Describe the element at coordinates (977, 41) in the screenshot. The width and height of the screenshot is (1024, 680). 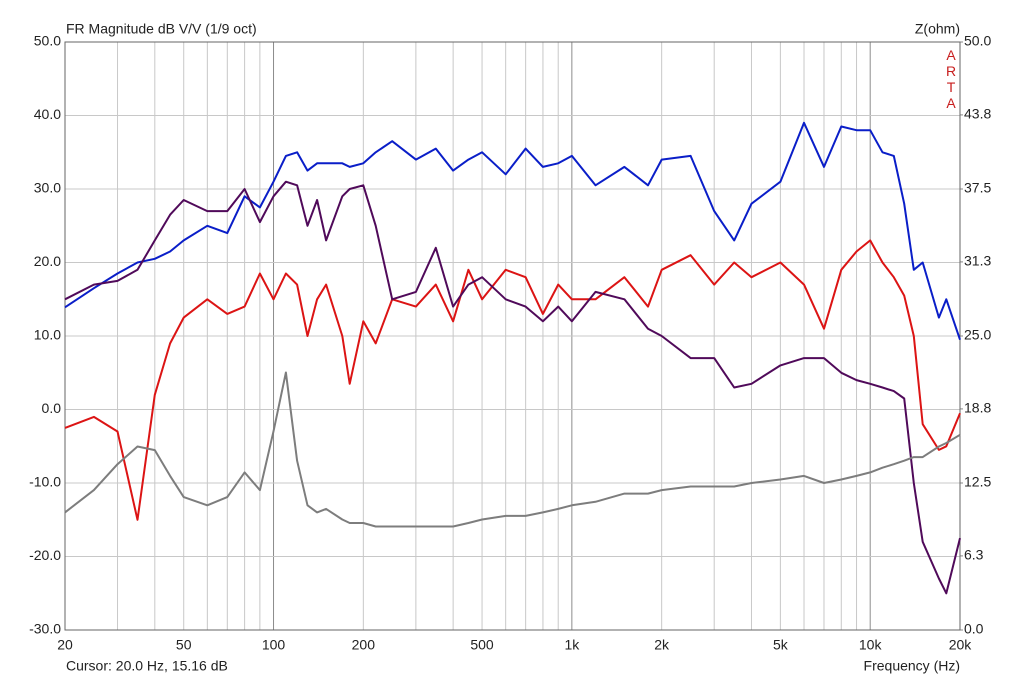
I see `y2-tick-label: 50.0` at that location.